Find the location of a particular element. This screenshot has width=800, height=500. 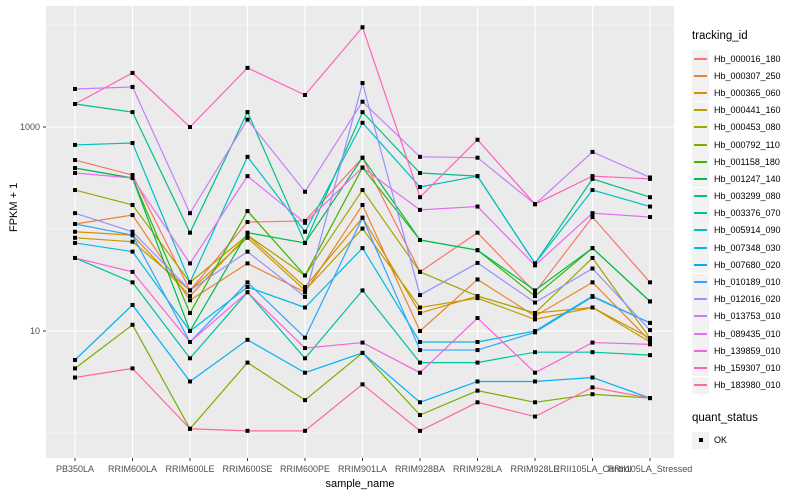

legend-item-label: Hb_001158_180 is located at coordinates (747, 161).